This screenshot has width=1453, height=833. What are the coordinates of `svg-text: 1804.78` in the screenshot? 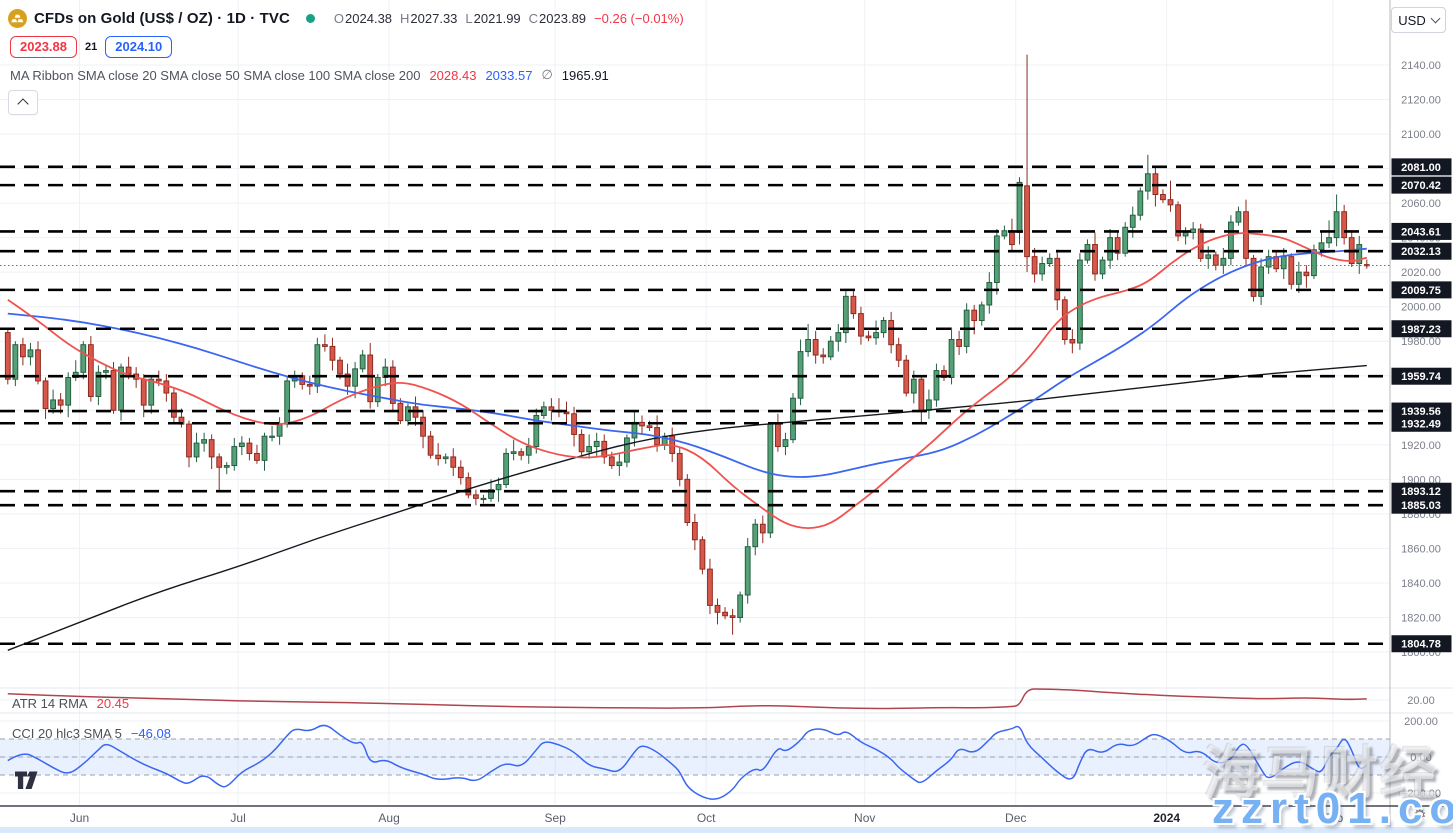 It's located at (1421, 645).